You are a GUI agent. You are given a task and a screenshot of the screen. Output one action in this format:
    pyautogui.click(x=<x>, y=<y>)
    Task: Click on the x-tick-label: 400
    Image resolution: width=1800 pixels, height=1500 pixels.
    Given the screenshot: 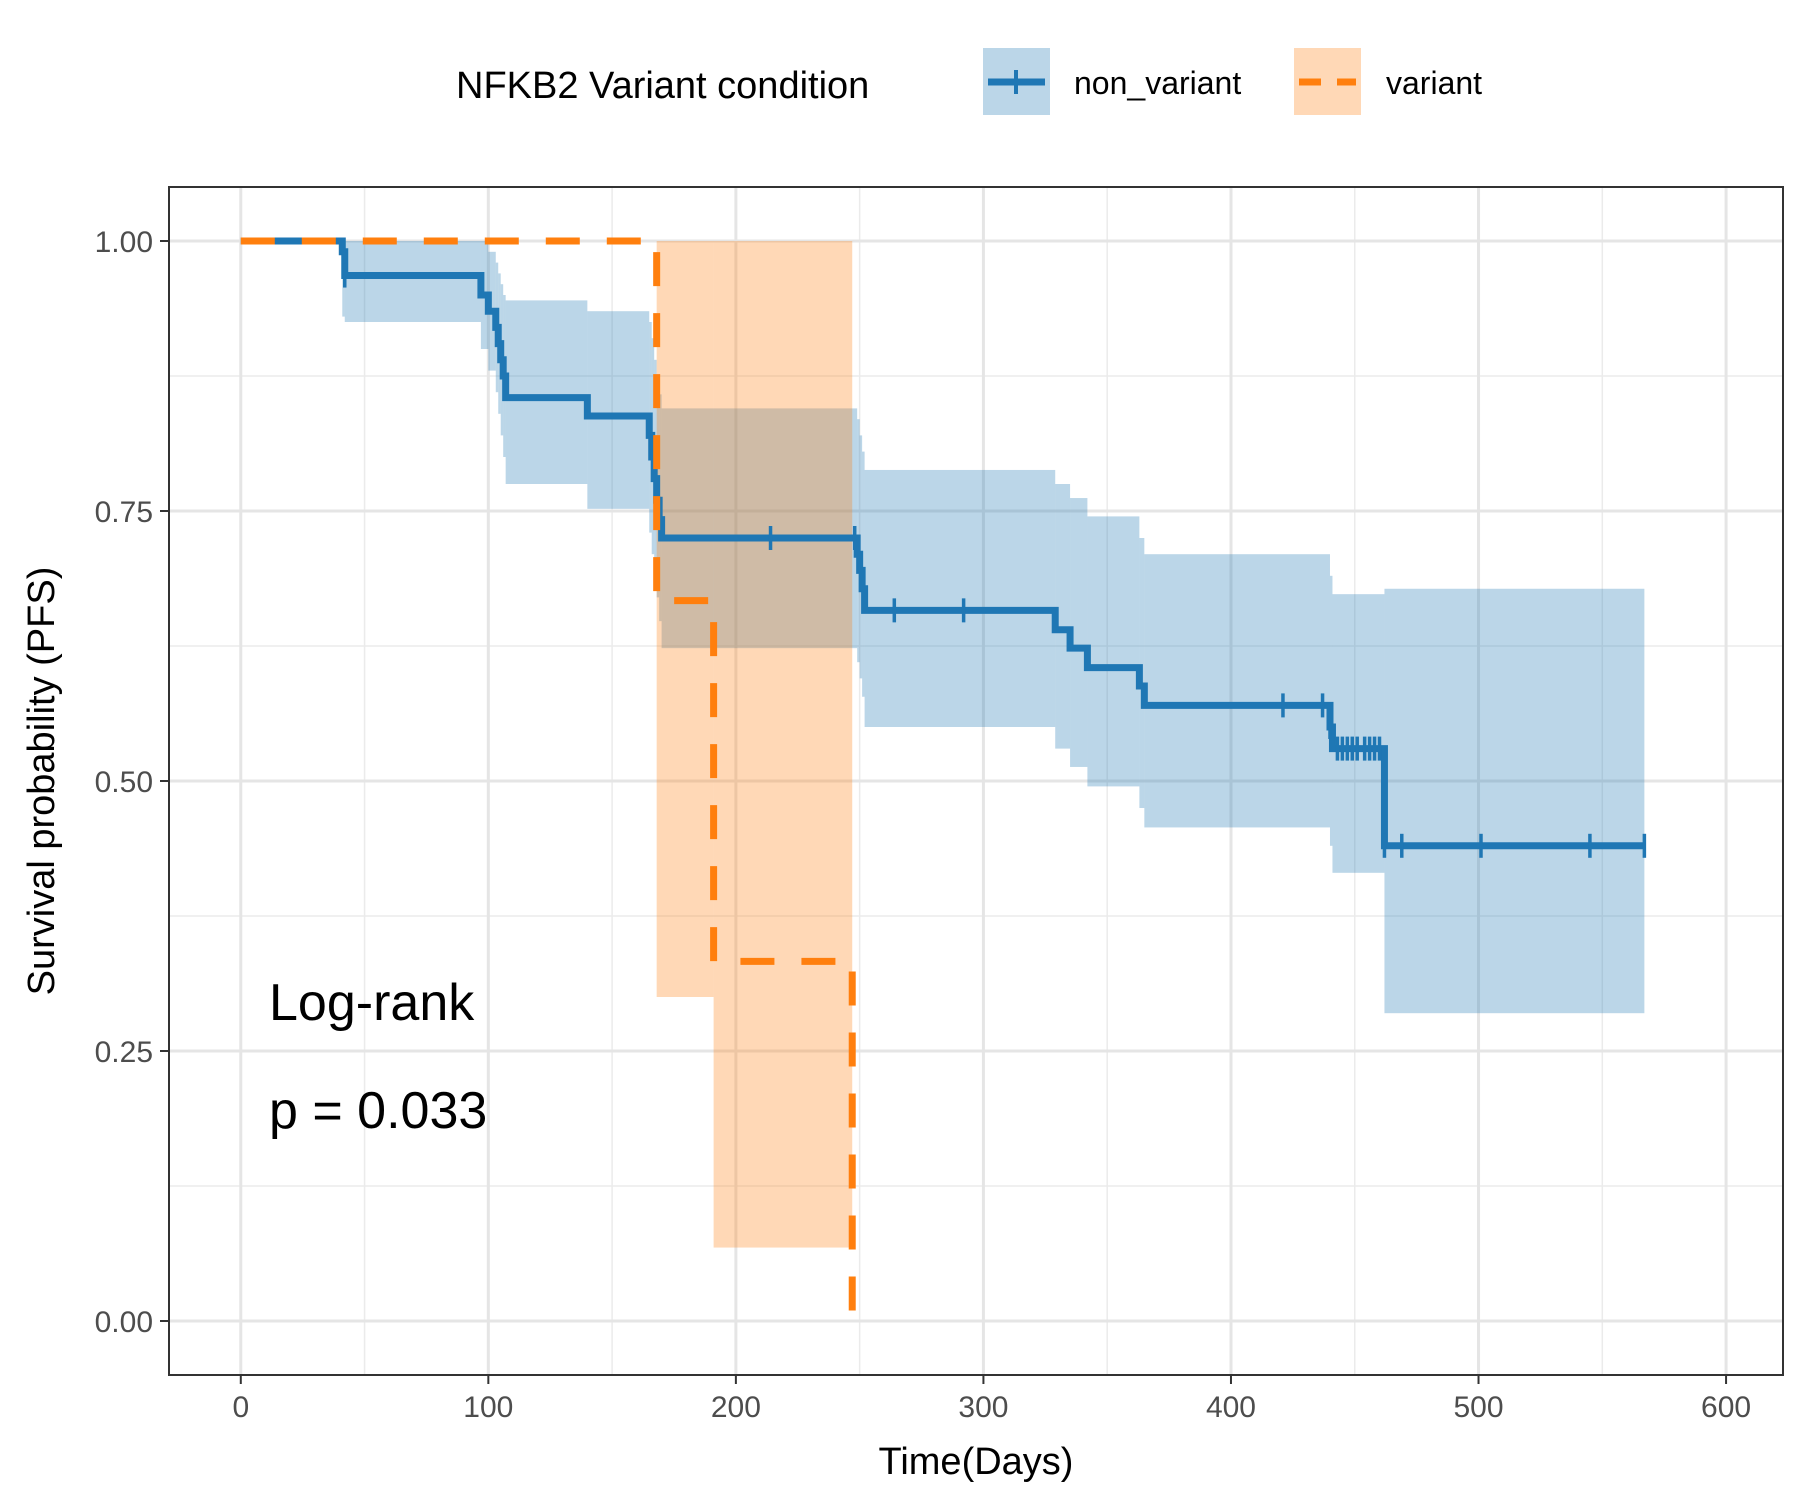 What is the action you would take?
    pyautogui.click(x=1231, y=1407)
    